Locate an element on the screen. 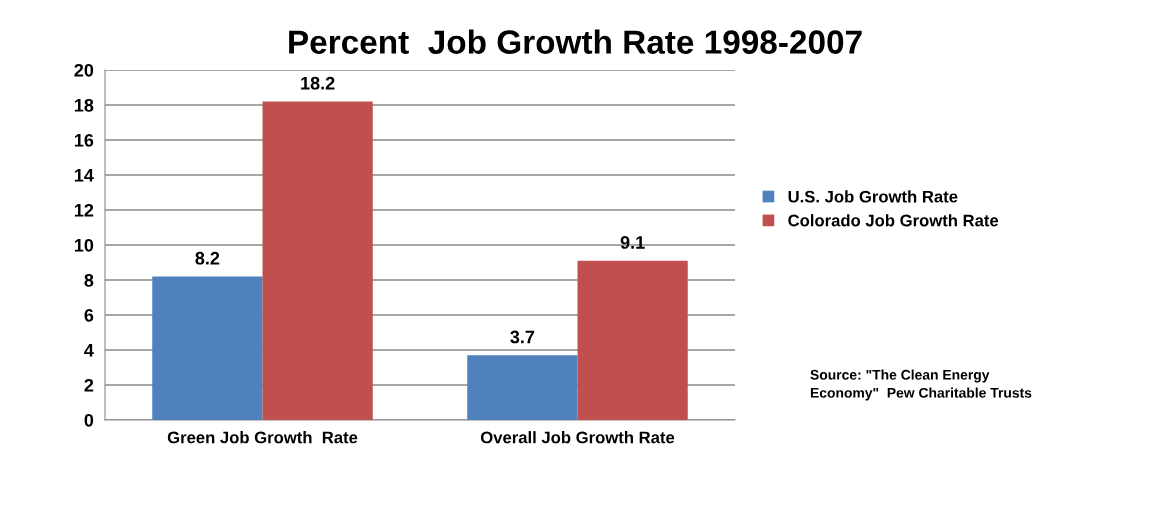 This screenshot has height=515, width=1155. data-label: 3.7 is located at coordinates (522, 337).